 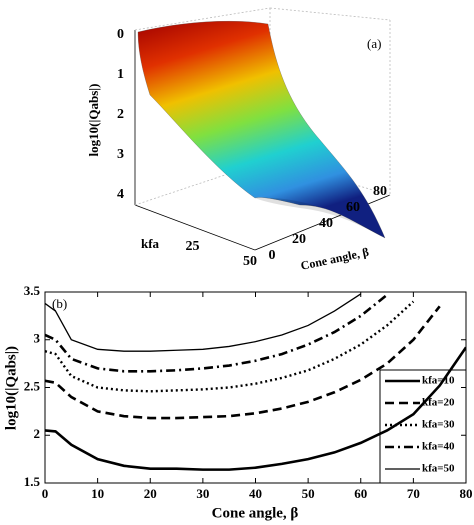 What do you see at coordinates (11, 388) in the screenshot?
I see `y-axis-label: log10(|Qabs|)` at bounding box center [11, 388].